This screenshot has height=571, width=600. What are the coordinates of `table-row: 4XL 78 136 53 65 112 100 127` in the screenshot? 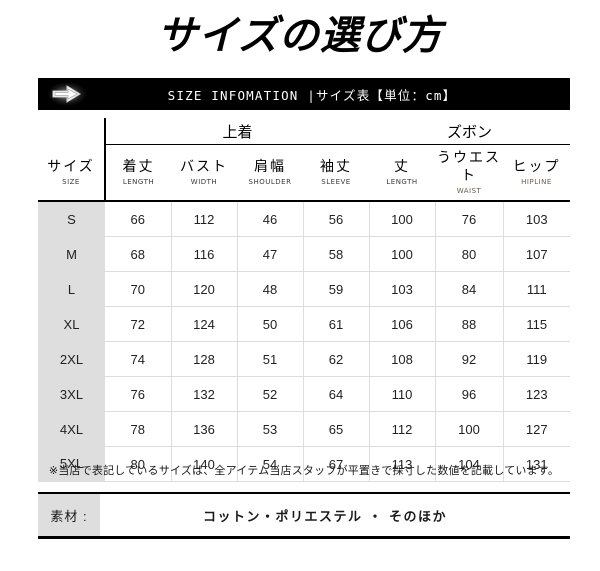 It's located at (304, 429).